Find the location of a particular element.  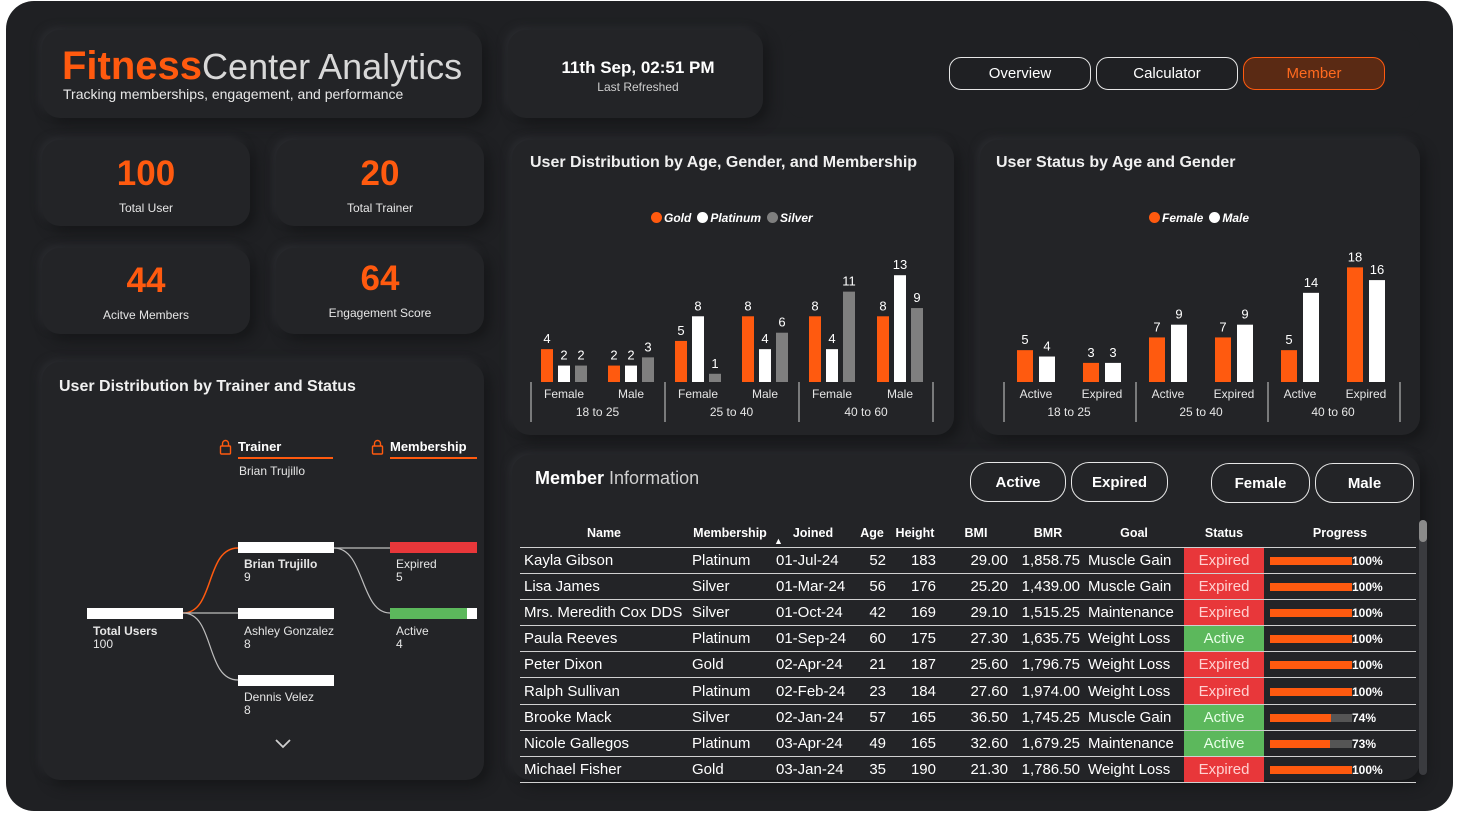

progress-label: 74% is located at coordinates (1364, 717).